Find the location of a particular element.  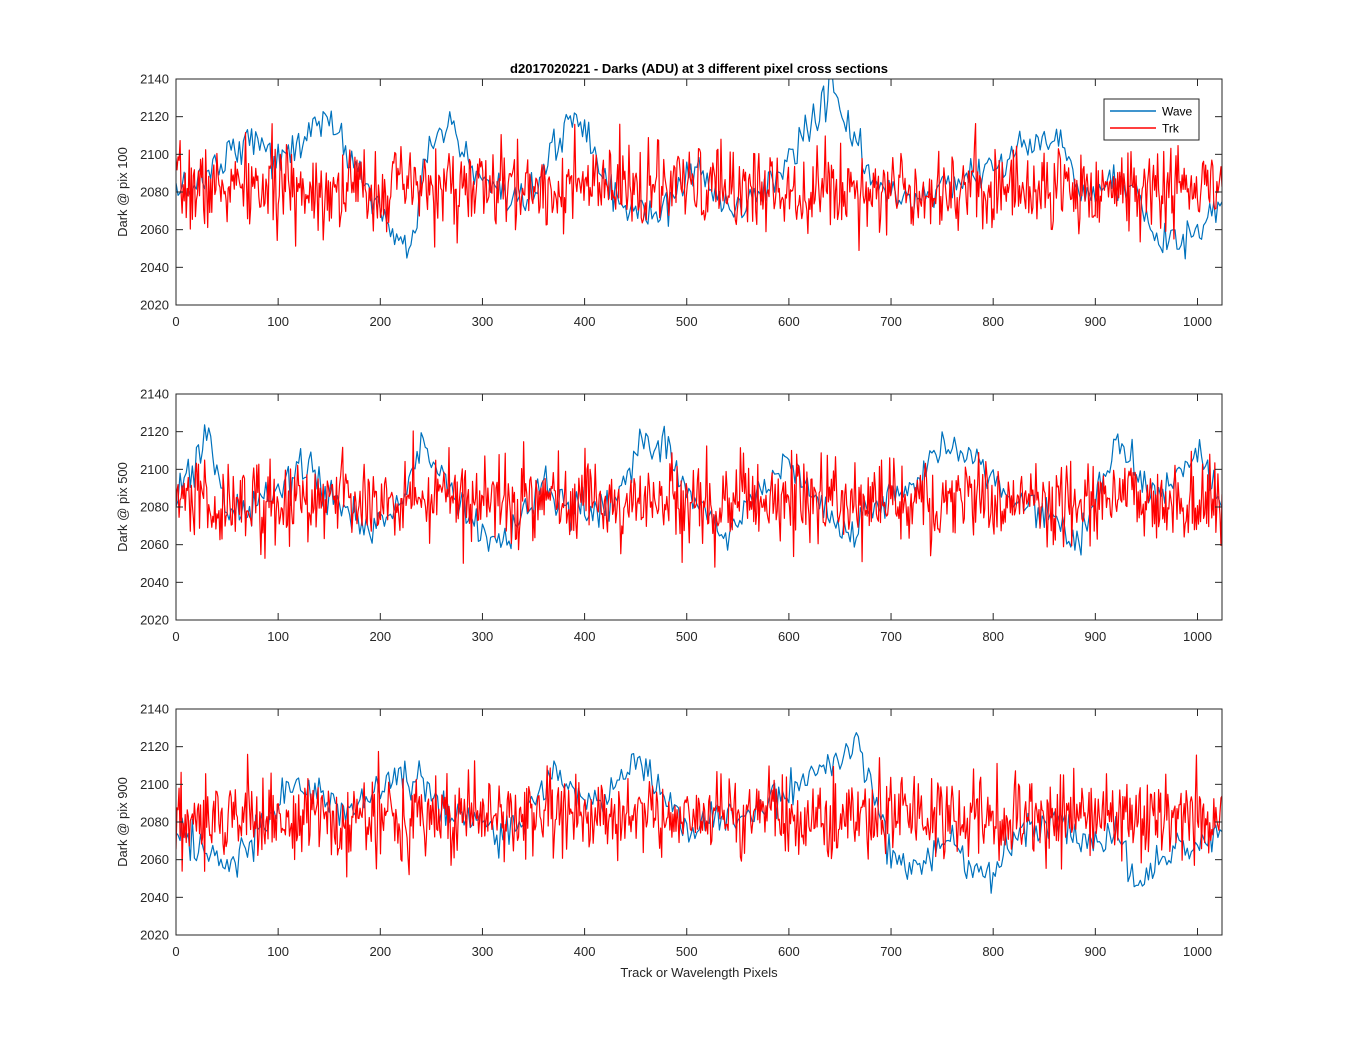

y-axis-label: Dark @ pix 900 is located at coordinates (122, 822).